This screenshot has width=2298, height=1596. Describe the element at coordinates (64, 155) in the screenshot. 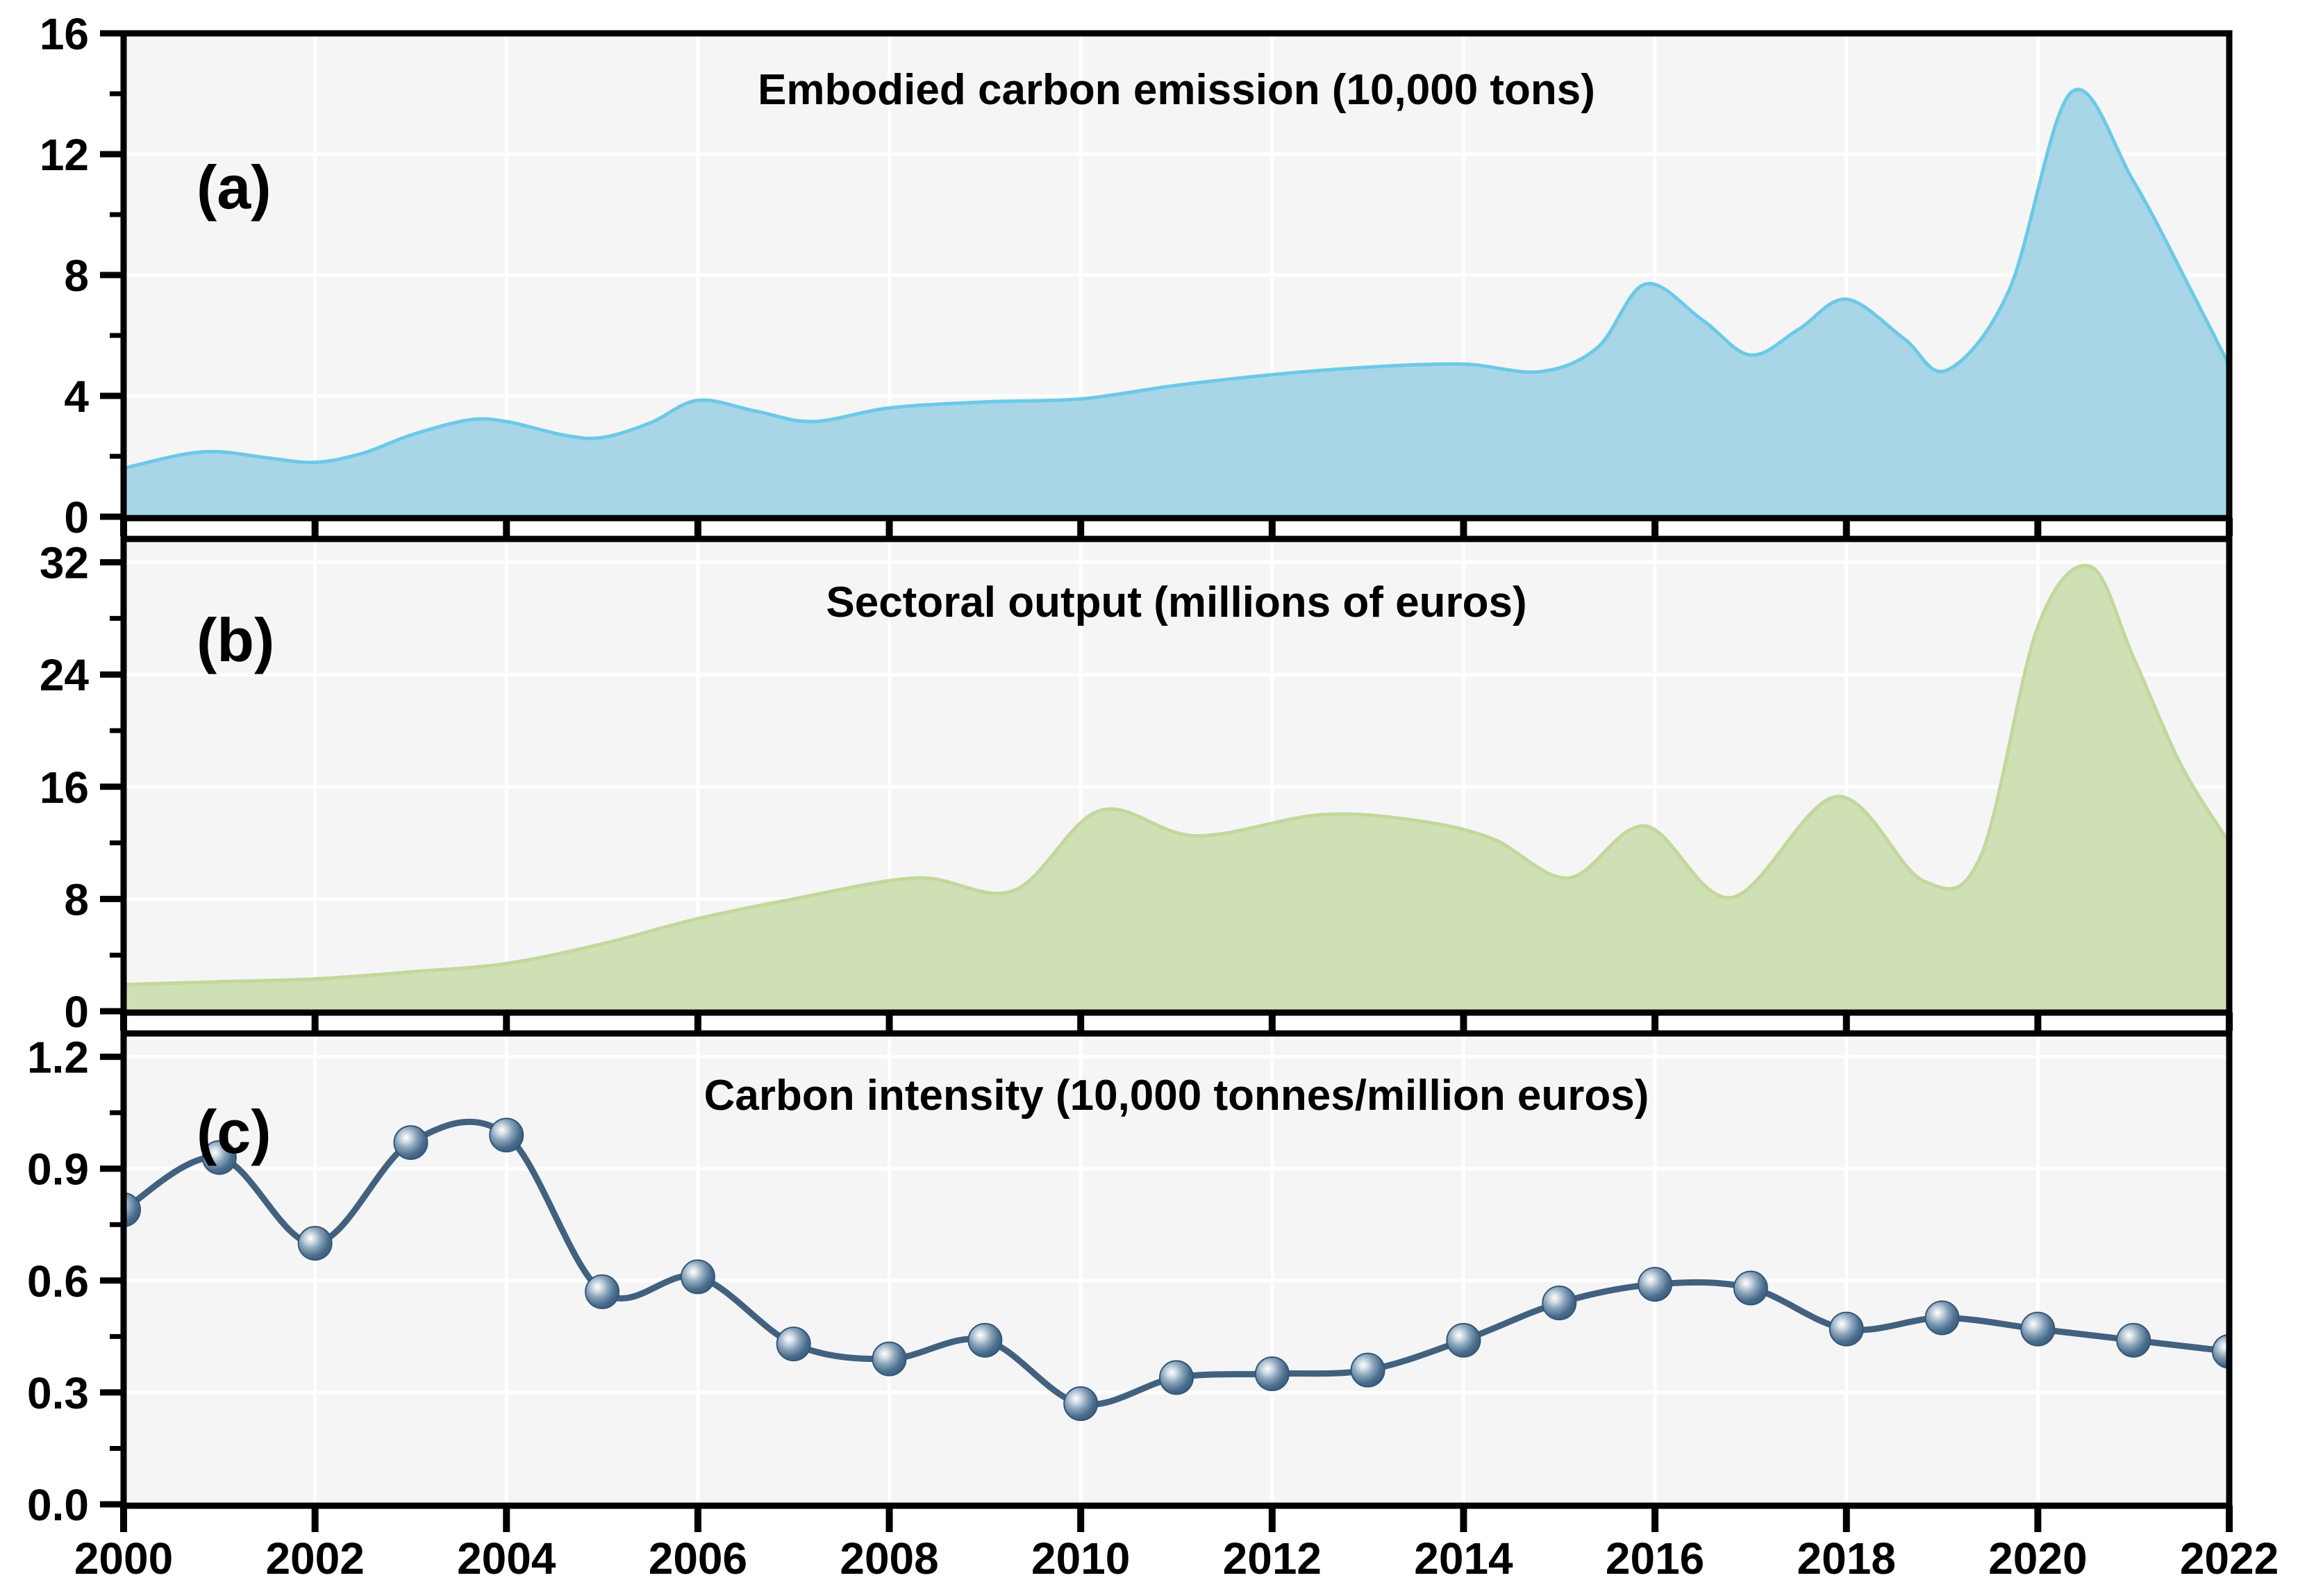

I see `y-tick-label: 12` at that location.